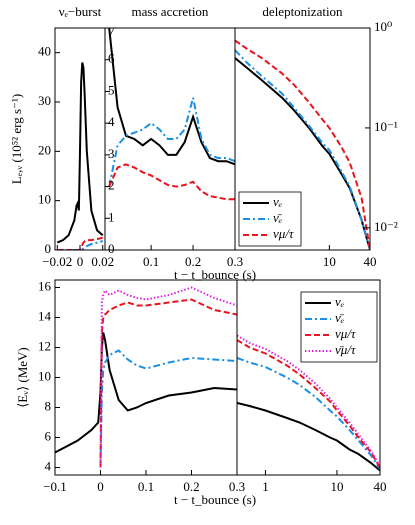  What do you see at coordinates (386, 226) in the screenshot?
I see `y-tick-label: 10⁻²` at bounding box center [386, 226].